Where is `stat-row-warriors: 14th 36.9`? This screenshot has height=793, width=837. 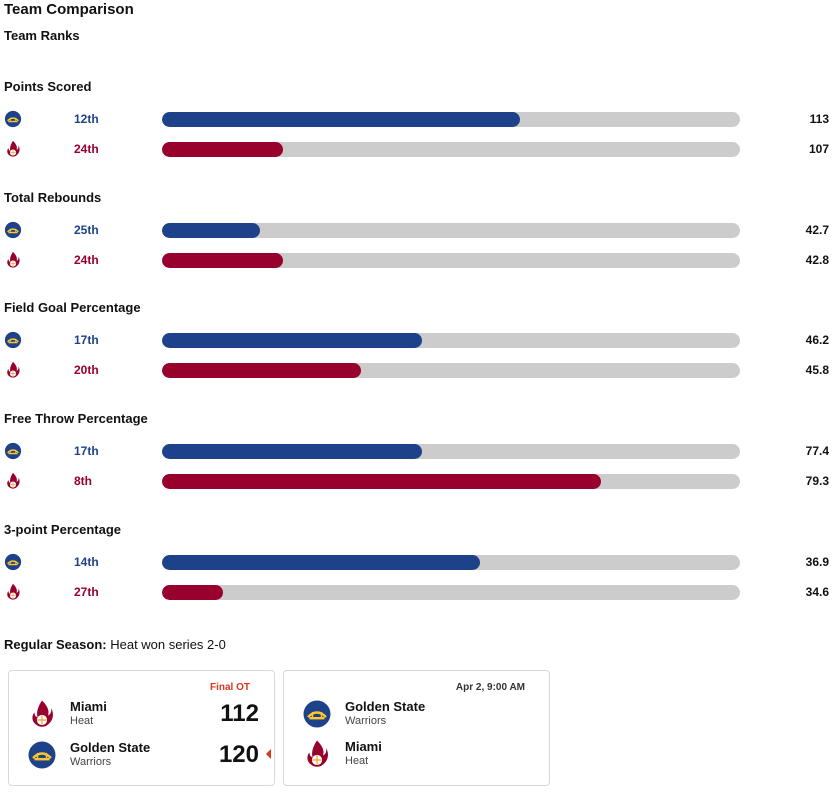
stat-row-warriors: 14th 36.9 is located at coordinates (418, 562).